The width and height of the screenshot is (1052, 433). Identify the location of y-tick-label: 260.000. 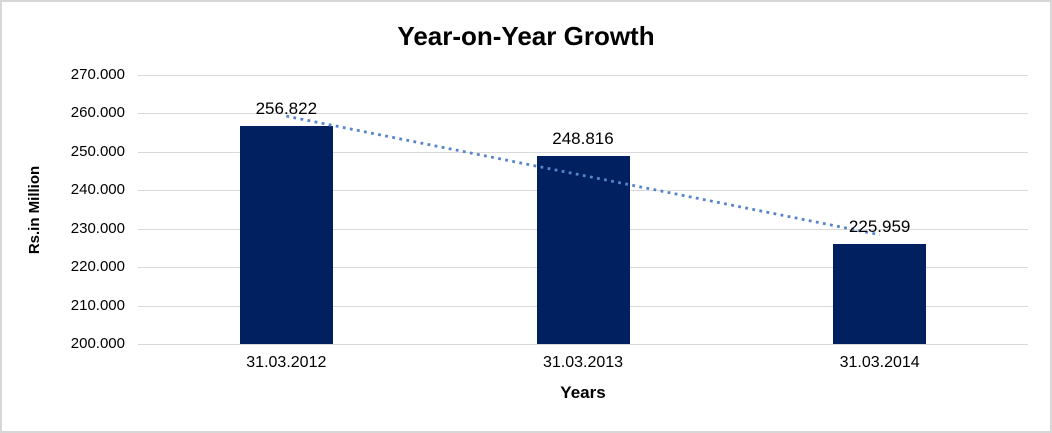
(97, 113).